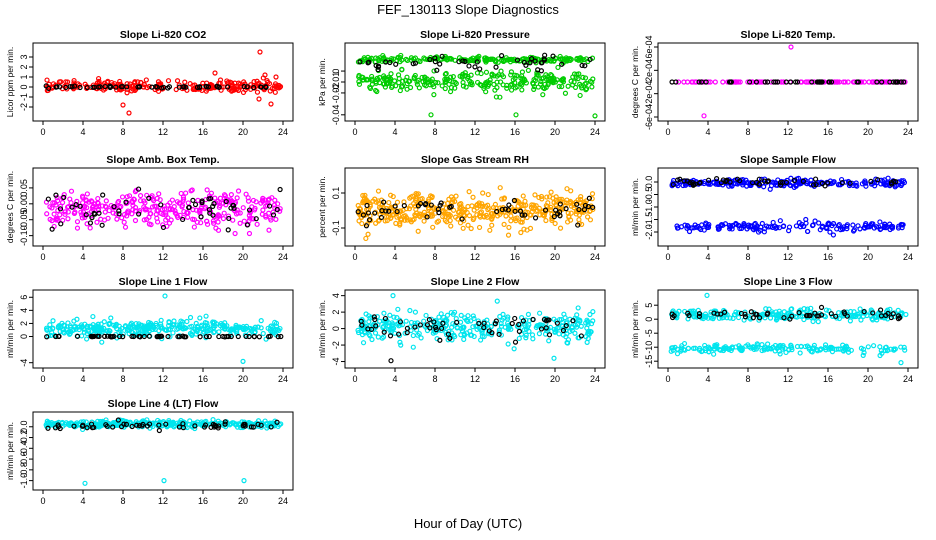 Image resolution: width=936 pixels, height=540 pixels. What do you see at coordinates (354, 379) in the screenshot?
I see `x-tick-label: 0` at bounding box center [354, 379].